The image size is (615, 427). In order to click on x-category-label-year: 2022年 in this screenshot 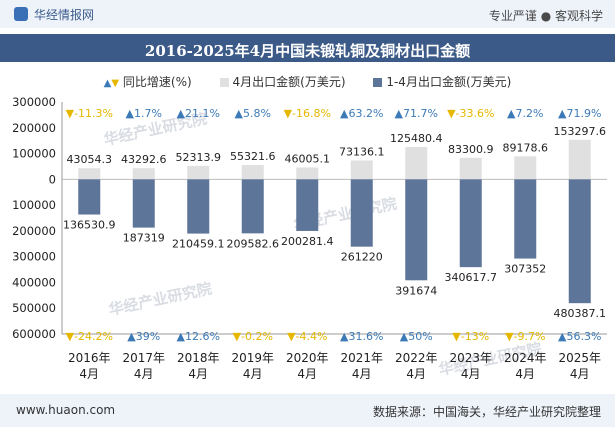, I will do `click(416, 358)`.